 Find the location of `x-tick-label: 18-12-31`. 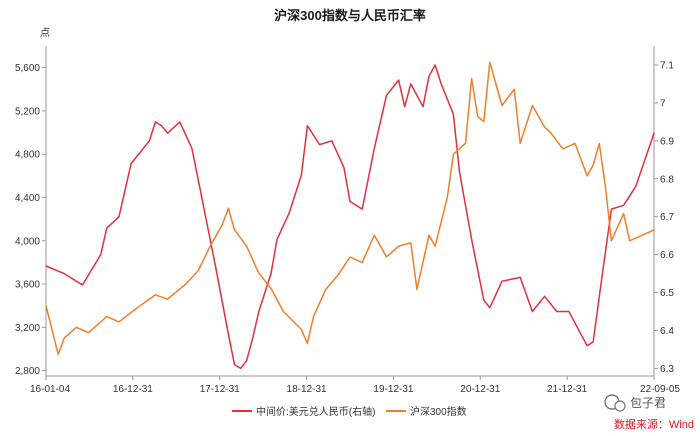

x-tick-label: 18-12-31 is located at coordinates (307, 389).